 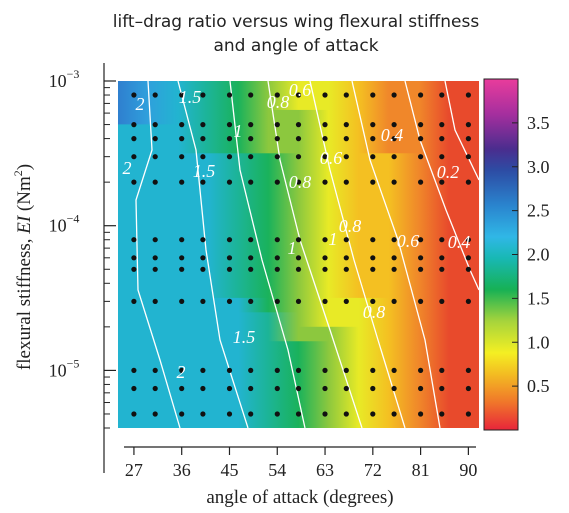 I want to click on x-tick-label: 81, so click(x=421, y=470).